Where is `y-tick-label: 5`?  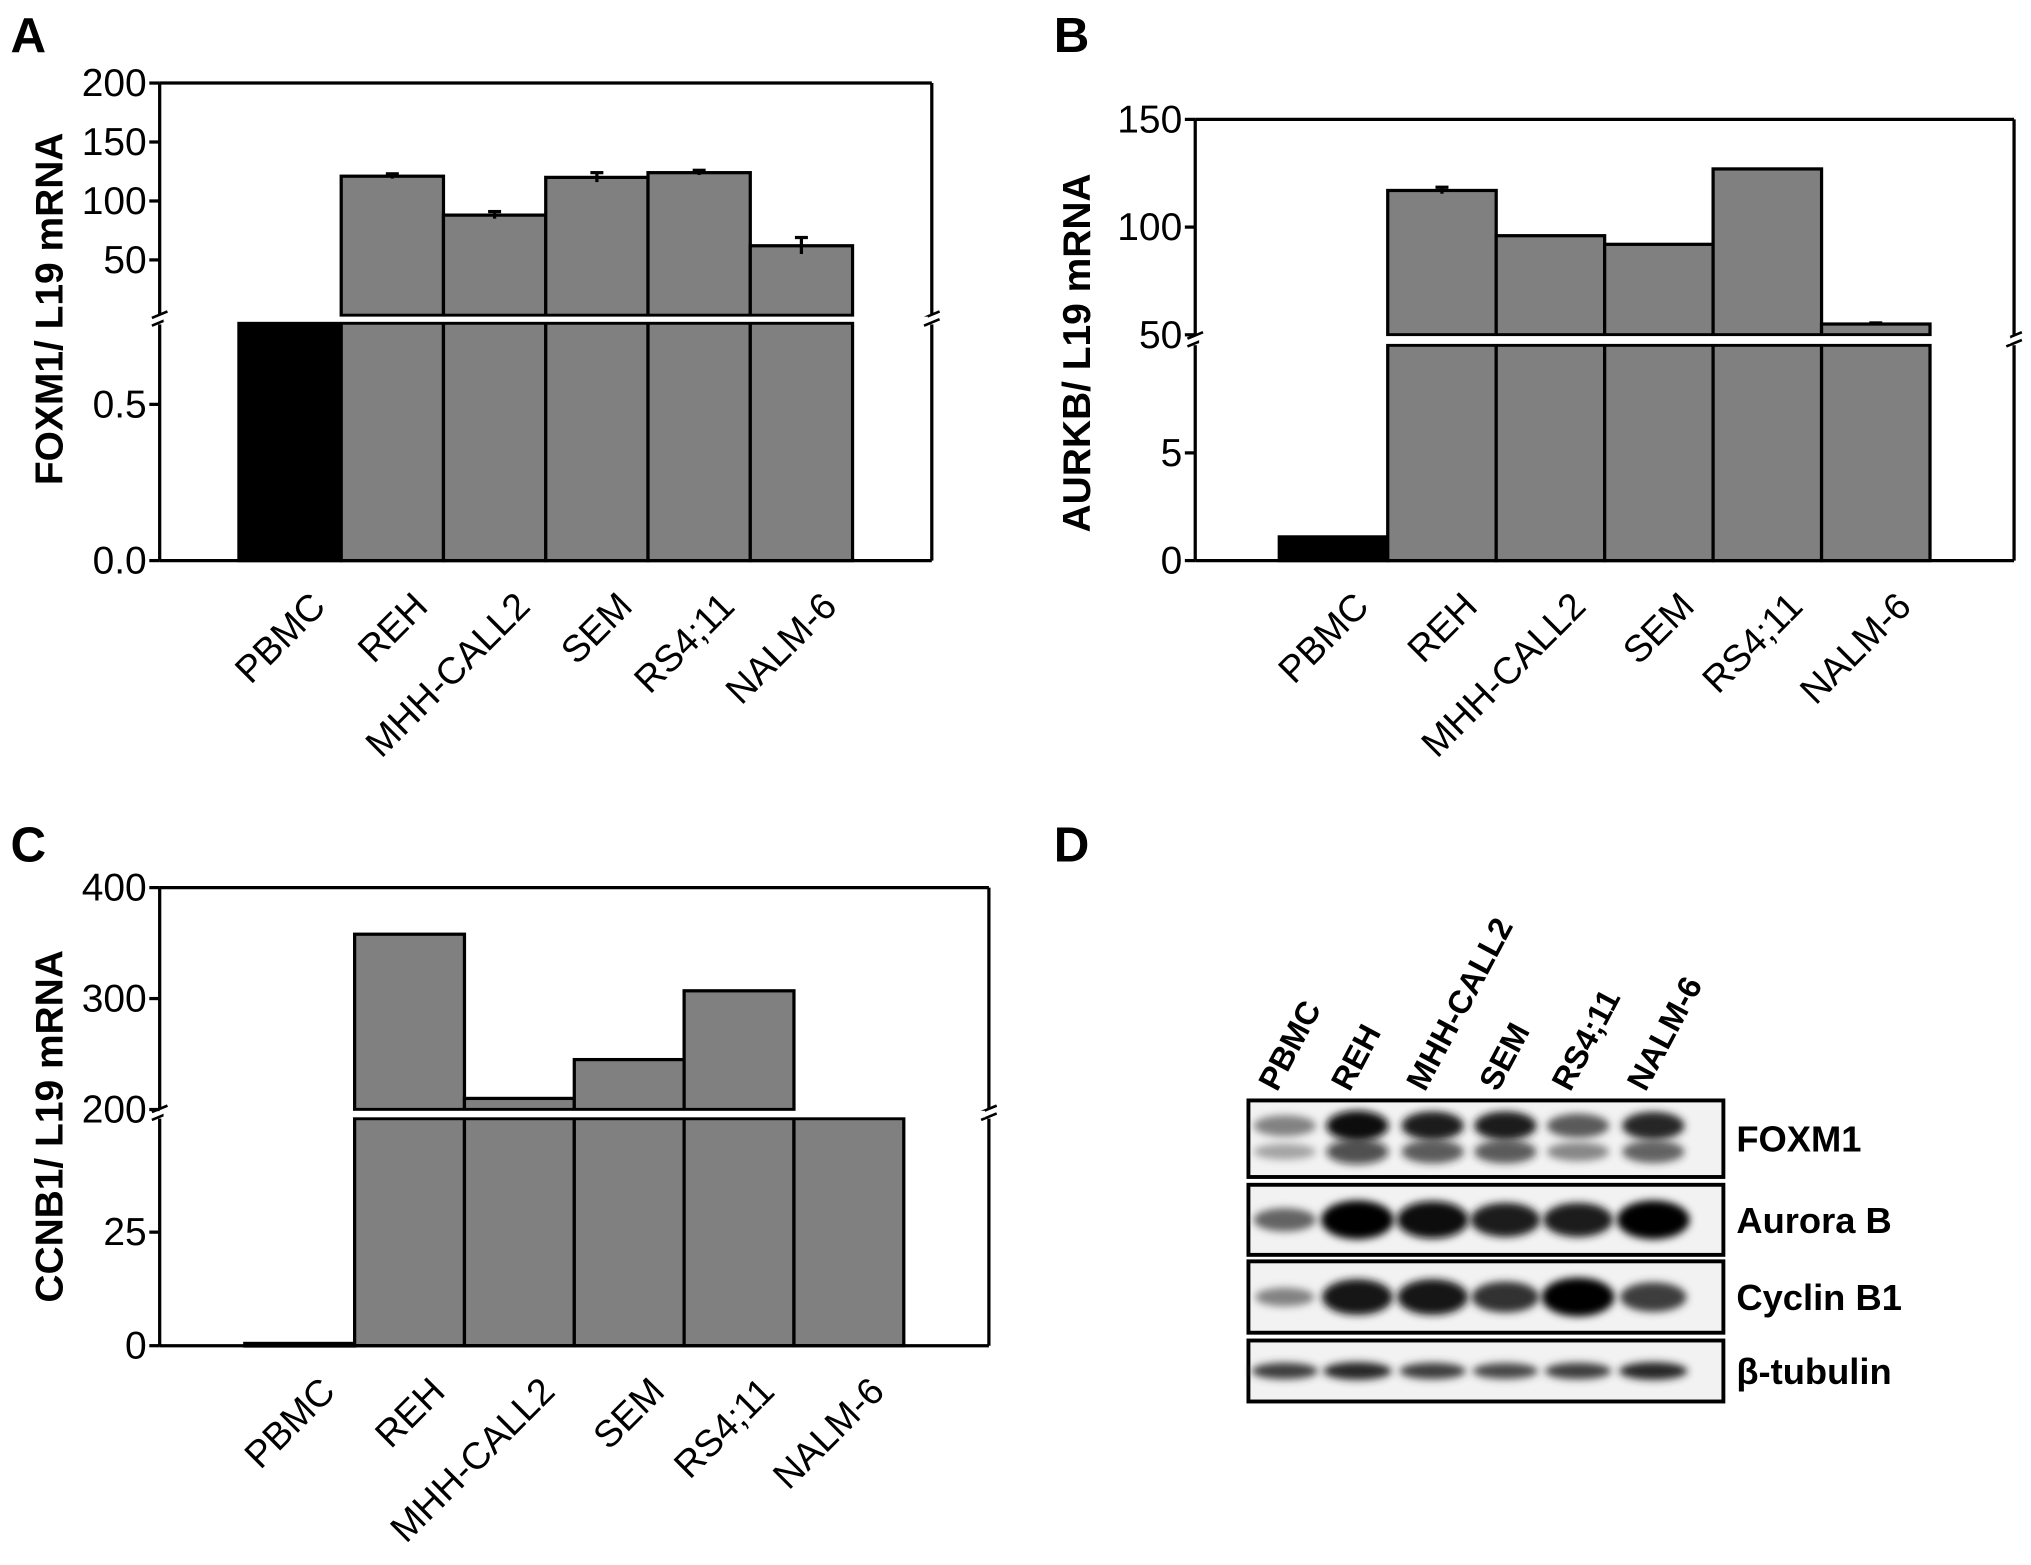 y-tick-label: 5 is located at coordinates (1172, 453).